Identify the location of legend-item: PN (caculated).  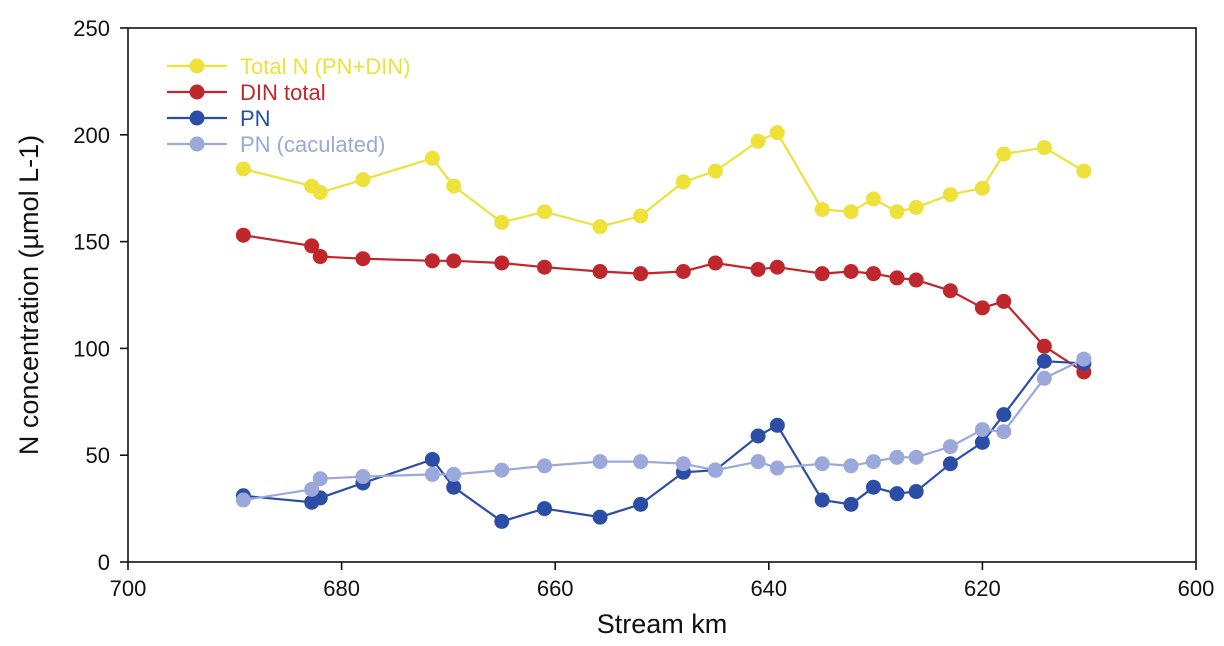
(276, 144).